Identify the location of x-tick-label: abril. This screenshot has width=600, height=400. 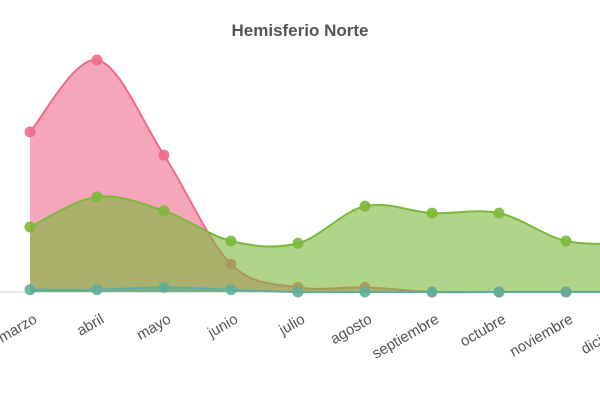
(90, 325).